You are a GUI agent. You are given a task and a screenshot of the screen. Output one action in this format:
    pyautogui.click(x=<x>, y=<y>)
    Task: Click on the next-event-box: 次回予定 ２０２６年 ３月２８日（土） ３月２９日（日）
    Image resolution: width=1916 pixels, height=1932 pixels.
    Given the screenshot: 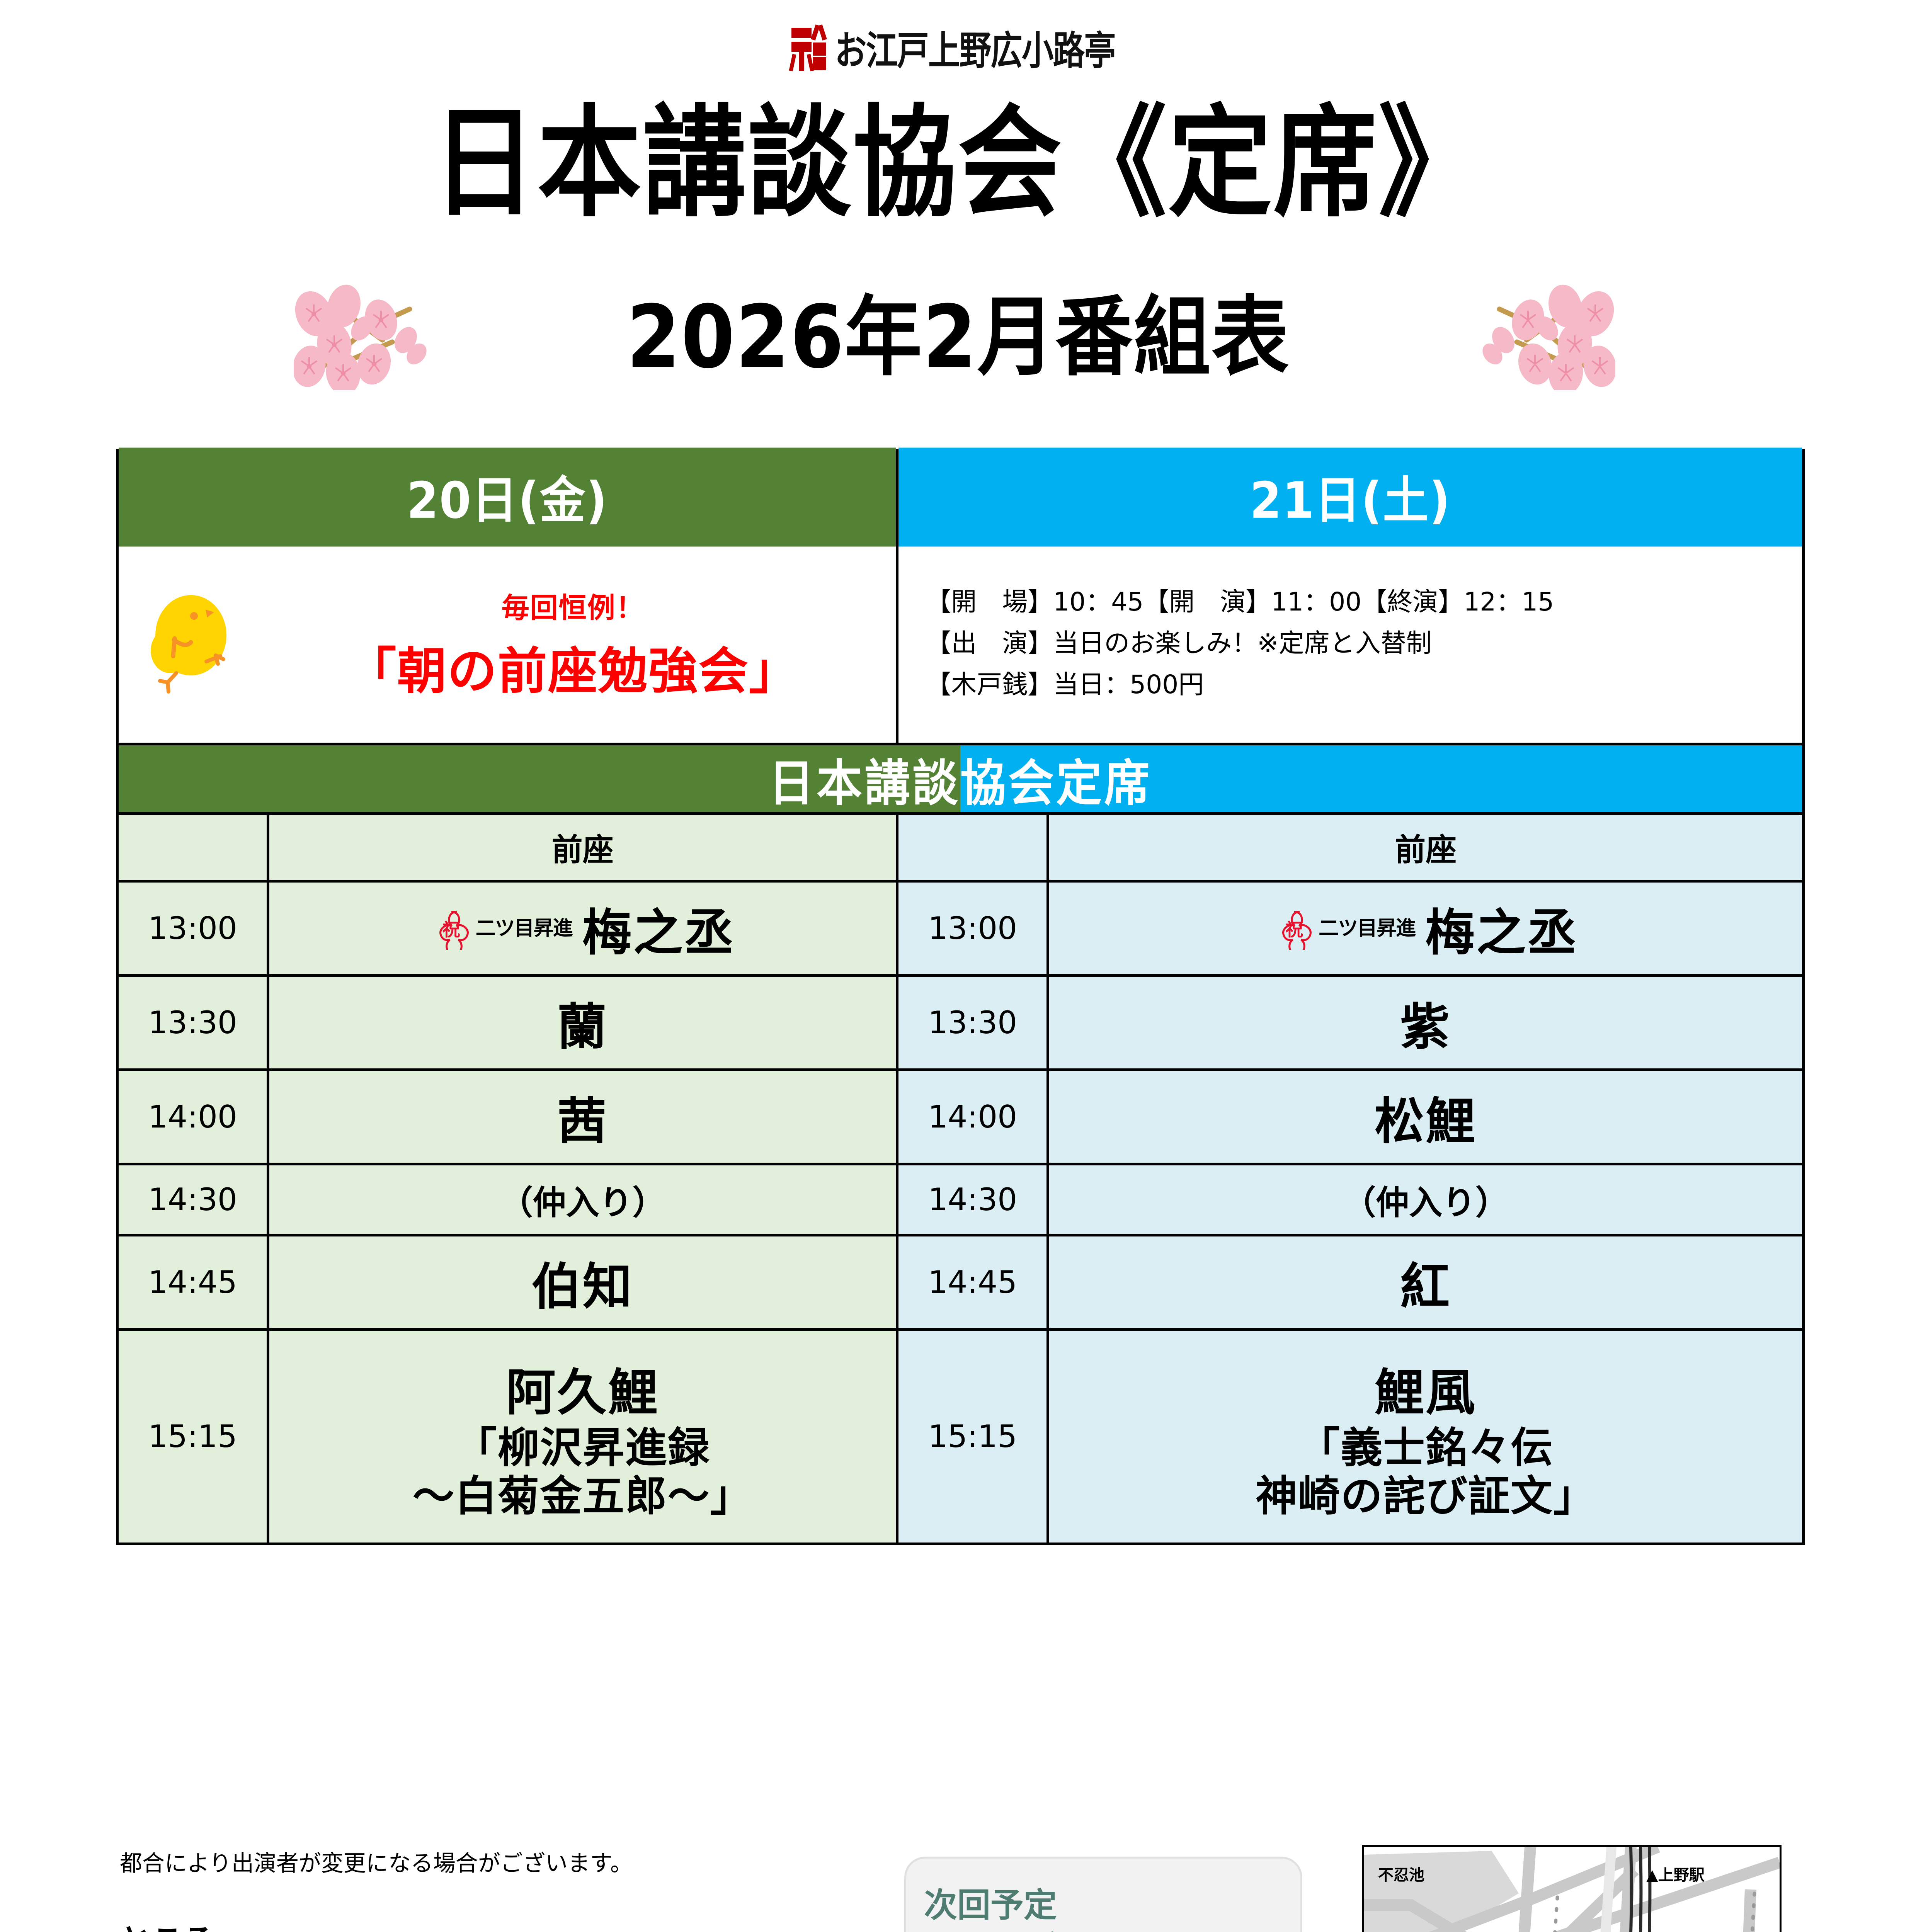 What is the action you would take?
    pyautogui.click(x=1103, y=1895)
    